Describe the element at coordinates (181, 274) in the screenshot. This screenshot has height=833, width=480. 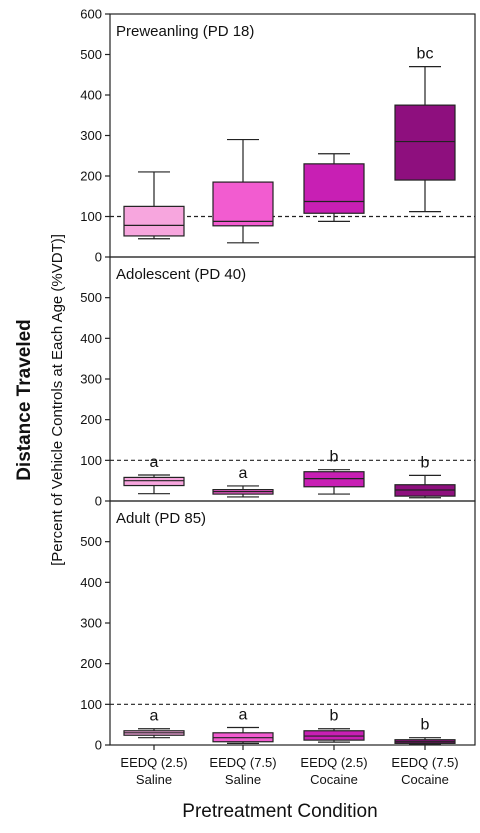
I see `panel-title: Adolescent (PD 40)` at that location.